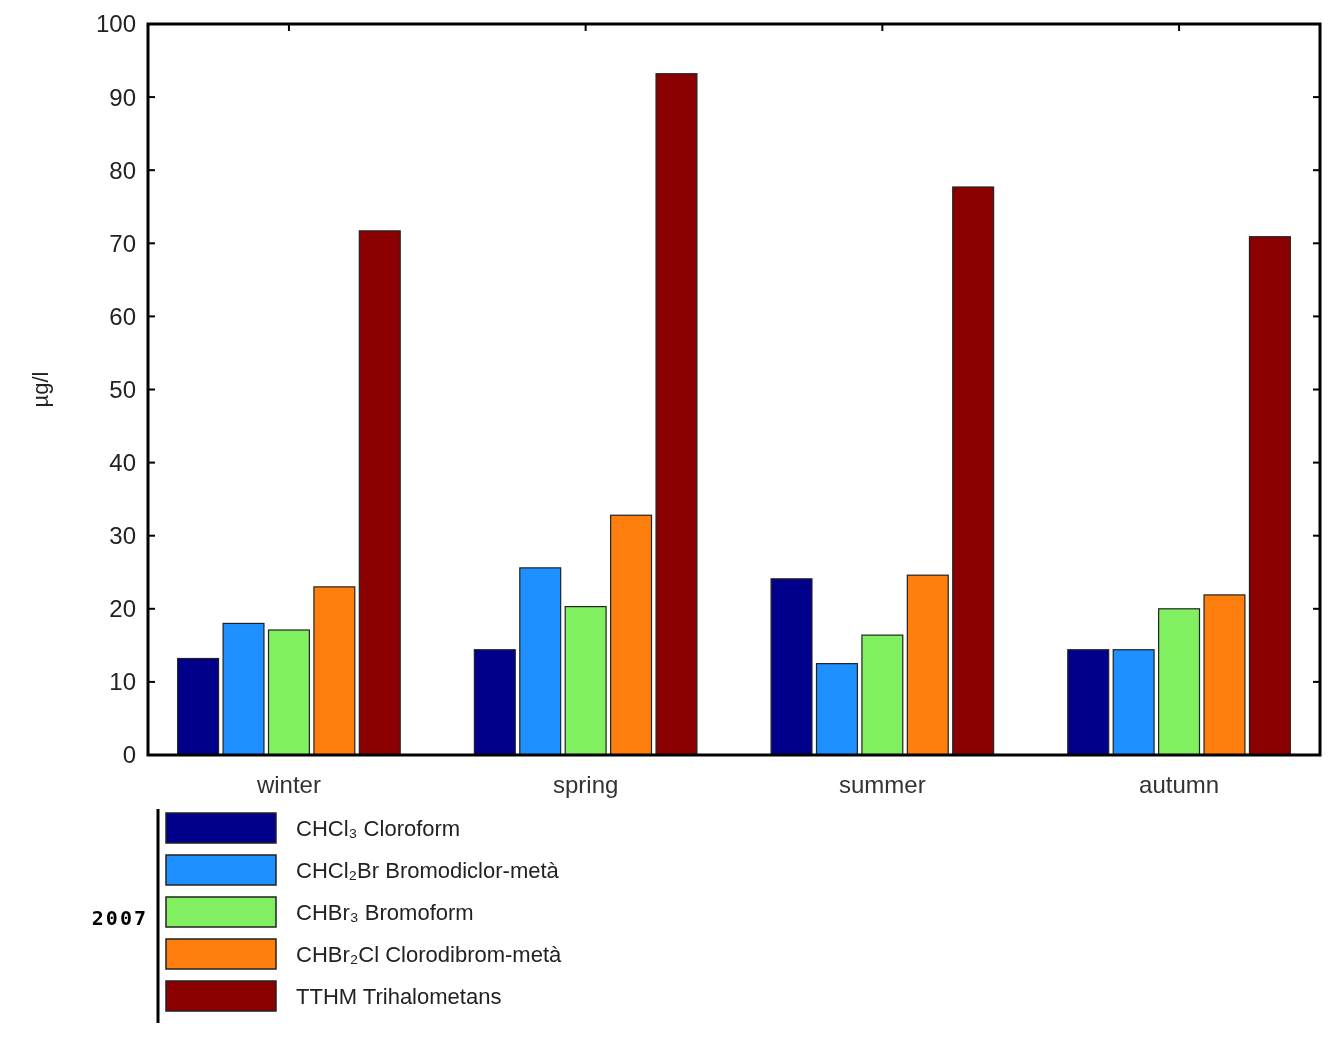  What do you see at coordinates (119, 918) in the screenshot?
I see `legend-title: 2007` at bounding box center [119, 918].